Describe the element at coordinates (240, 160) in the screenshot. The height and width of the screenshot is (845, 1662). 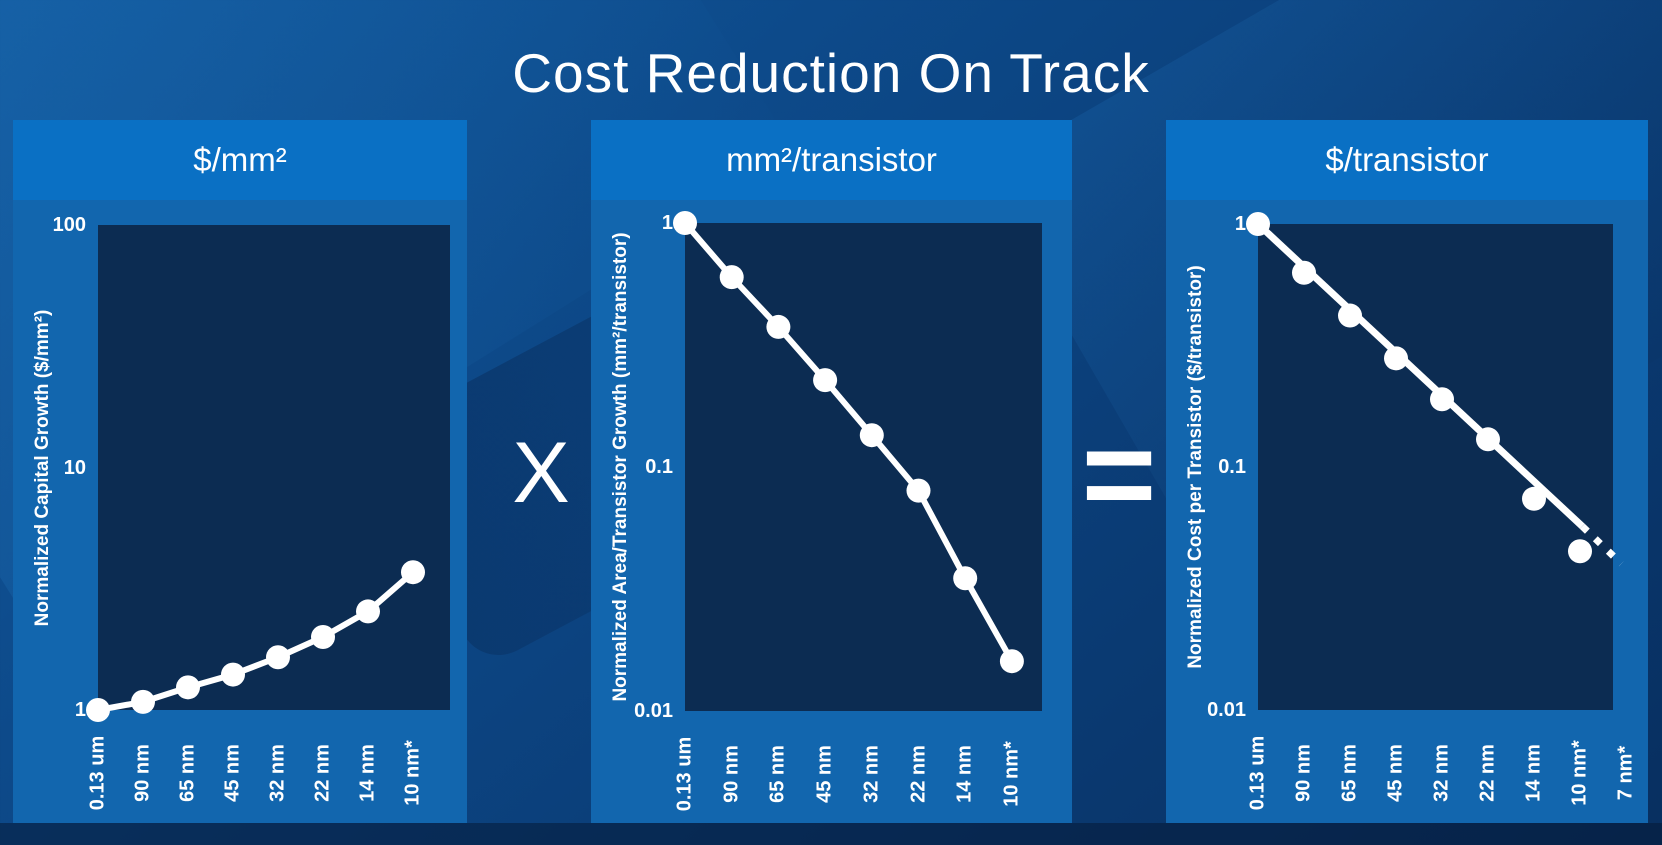
I see `chart-title: $/mm²` at that location.